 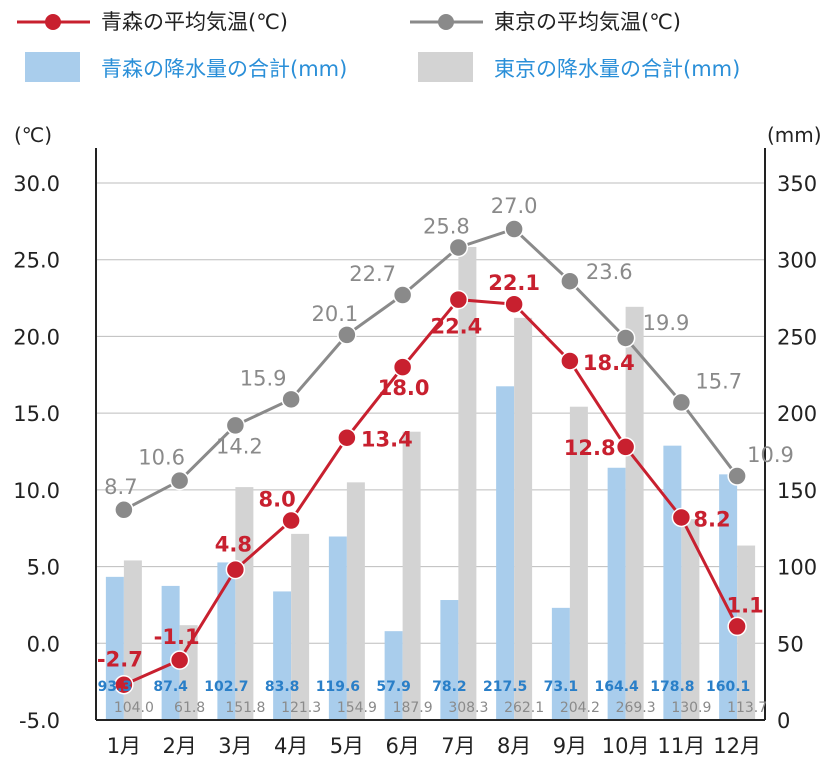 What do you see at coordinates (402, 746) in the screenshot?
I see `x-axis-tick-label: 6月` at bounding box center [402, 746].